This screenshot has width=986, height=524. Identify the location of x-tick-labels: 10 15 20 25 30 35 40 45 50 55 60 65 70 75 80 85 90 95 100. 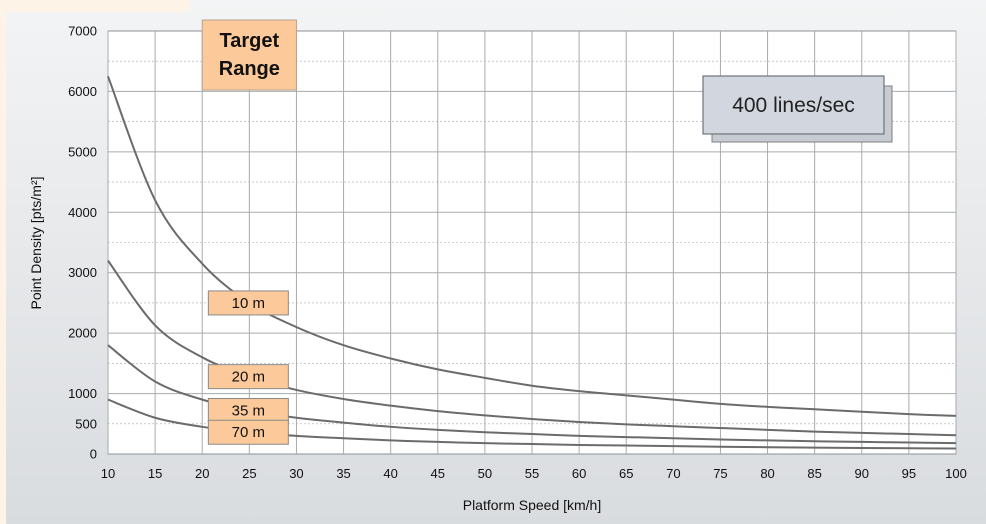
(534, 473).